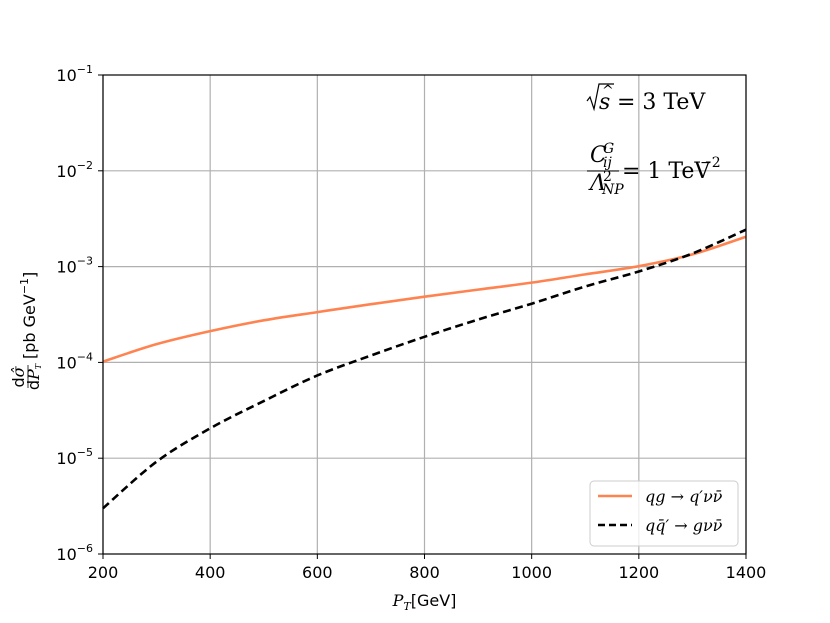 The height and width of the screenshot is (623, 830). What do you see at coordinates (664, 513) in the screenshot?
I see `legend: qg → q′νν̄ qq̄′ → gνν̄` at bounding box center [664, 513].